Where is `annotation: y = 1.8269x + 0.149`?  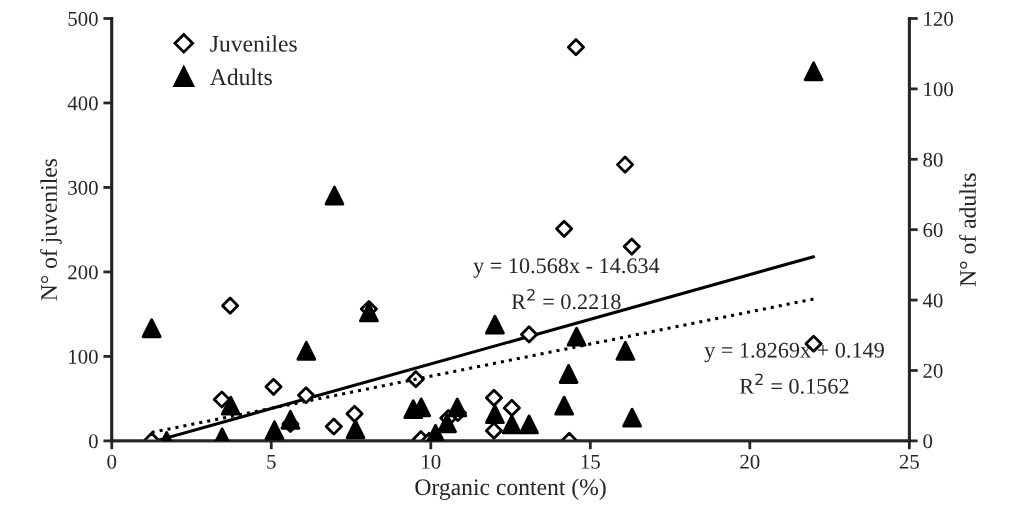 annotation: y = 1.8269x + 0.149 is located at coordinates (794, 352).